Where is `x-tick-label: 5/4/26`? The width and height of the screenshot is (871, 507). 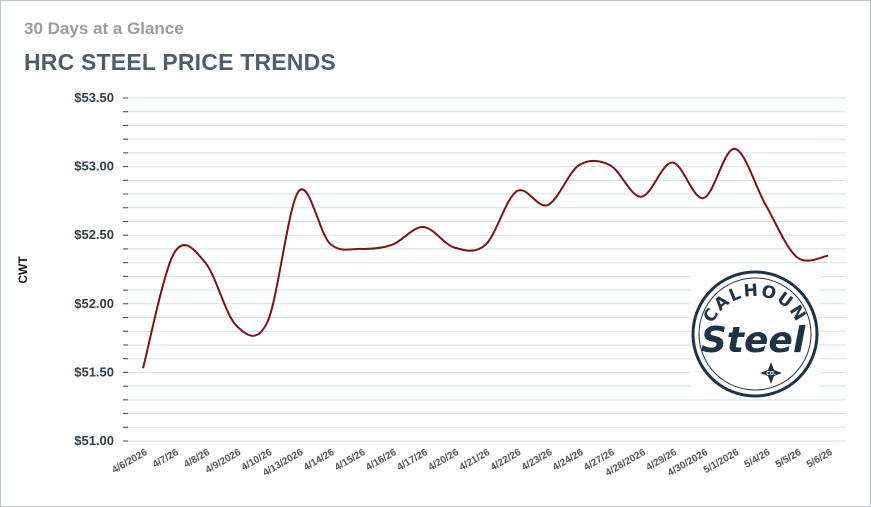 x-tick-label: 5/4/26 is located at coordinates (758, 459).